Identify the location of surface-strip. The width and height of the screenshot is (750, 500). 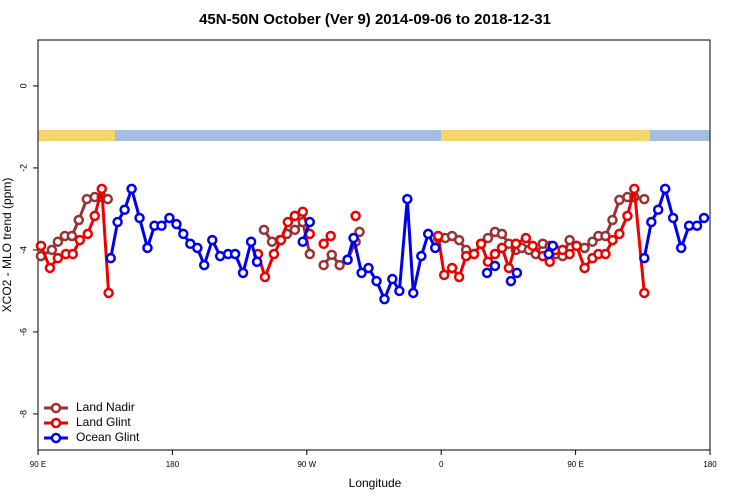
(374, 135).